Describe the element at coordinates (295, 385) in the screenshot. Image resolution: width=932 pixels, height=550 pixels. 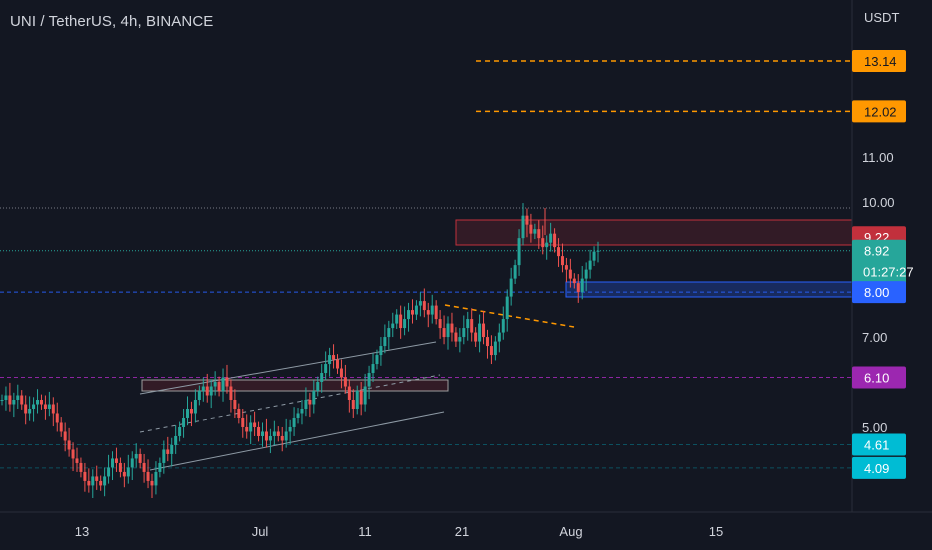
I see `breakout-zone` at that location.